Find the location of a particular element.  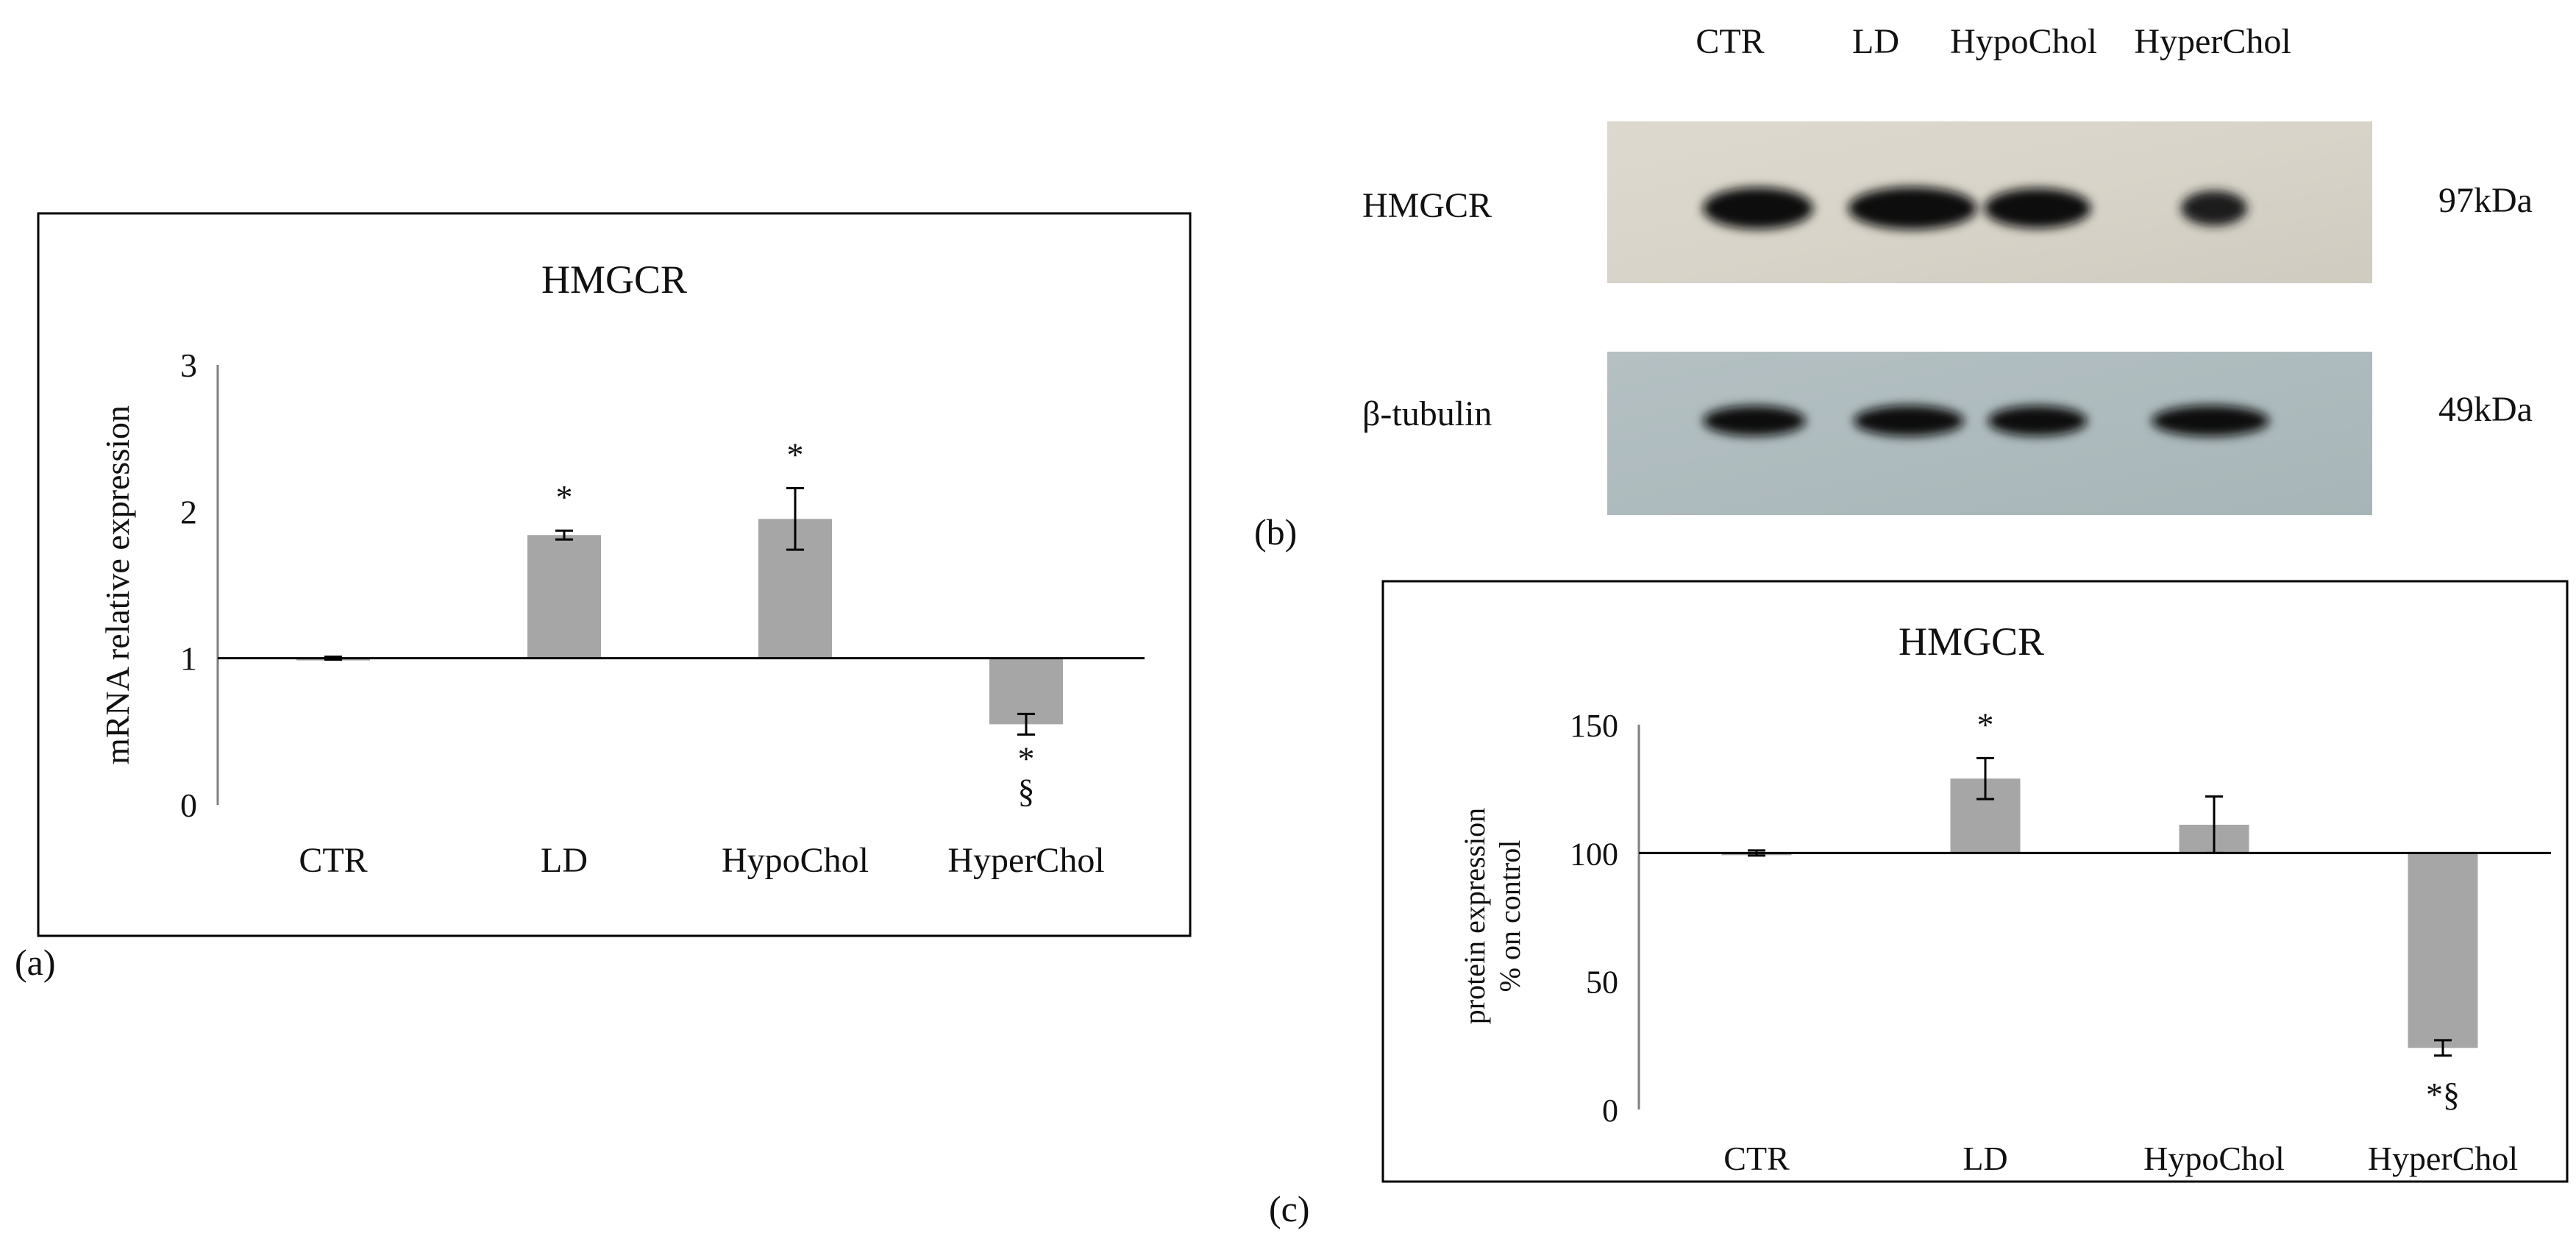

blot-membrane-tubulin is located at coordinates (1989, 433).